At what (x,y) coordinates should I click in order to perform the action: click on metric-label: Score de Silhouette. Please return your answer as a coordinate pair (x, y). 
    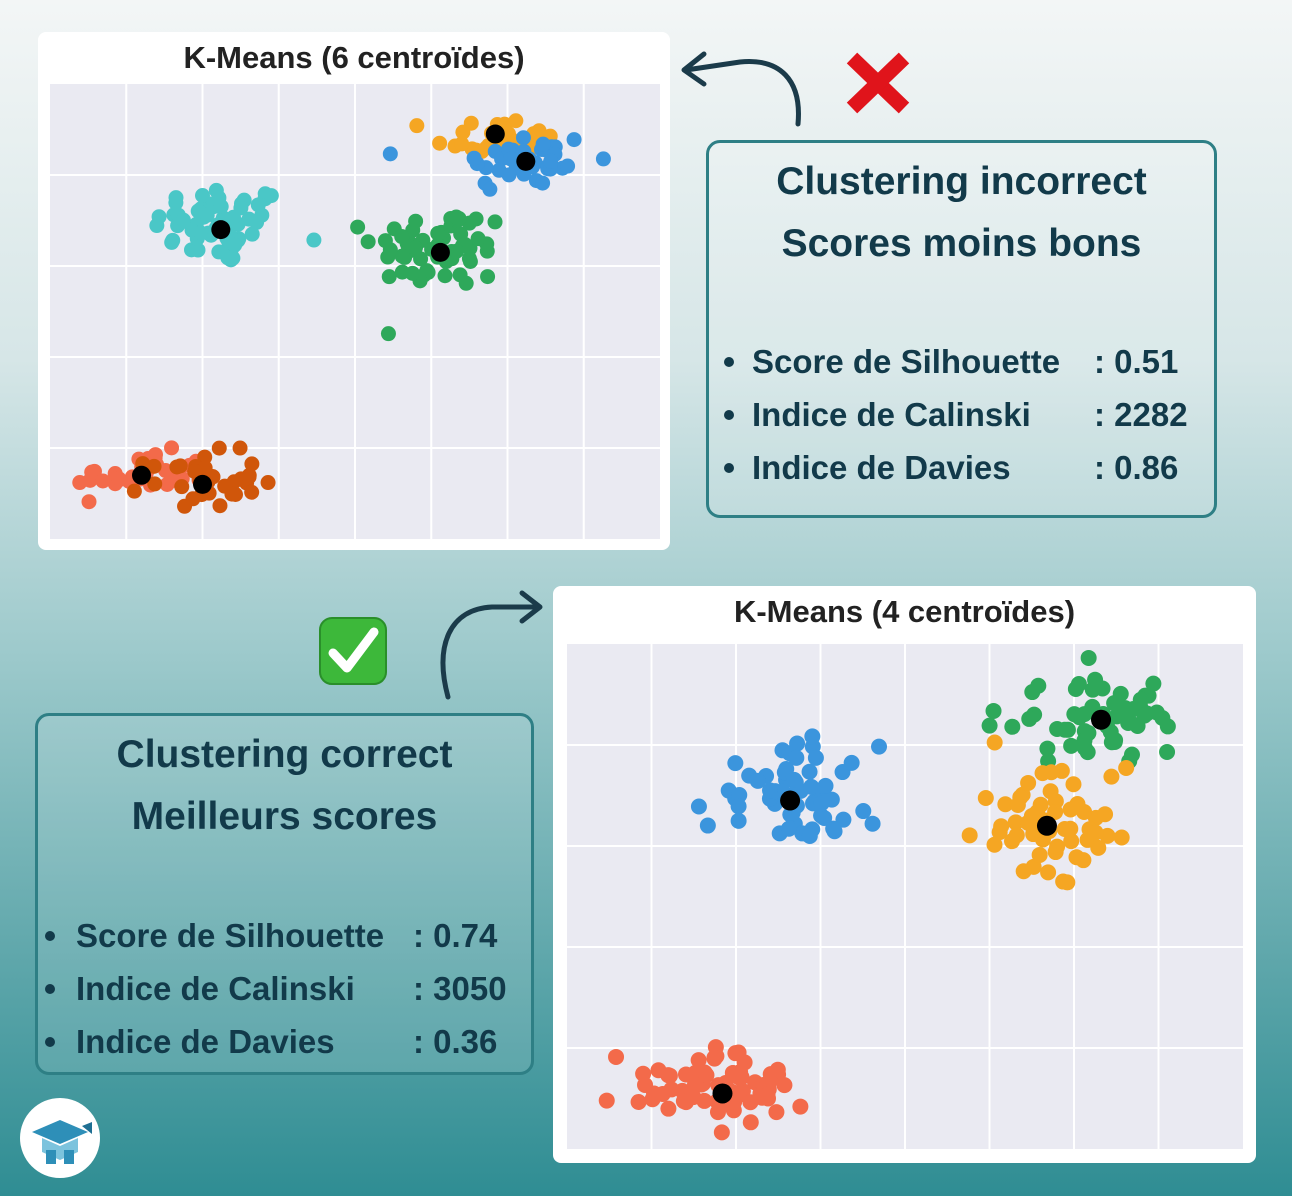
    Looking at the image, I should click on (906, 361).